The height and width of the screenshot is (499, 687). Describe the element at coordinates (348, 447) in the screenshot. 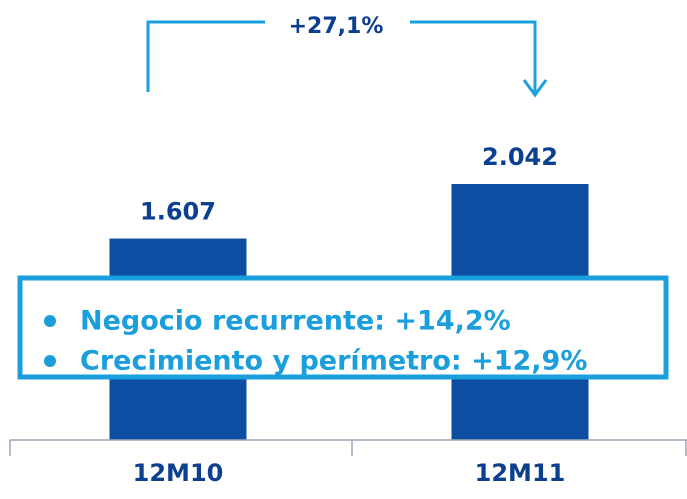

I see `x-axis` at that location.